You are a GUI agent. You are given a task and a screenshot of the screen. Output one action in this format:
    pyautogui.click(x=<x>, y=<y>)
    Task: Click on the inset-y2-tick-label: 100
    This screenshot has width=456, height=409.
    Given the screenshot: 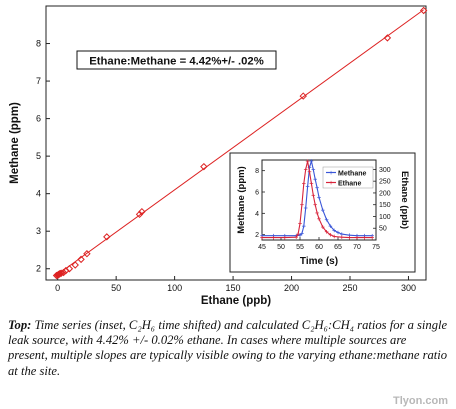 What is the action you would take?
    pyautogui.click(x=385, y=217)
    